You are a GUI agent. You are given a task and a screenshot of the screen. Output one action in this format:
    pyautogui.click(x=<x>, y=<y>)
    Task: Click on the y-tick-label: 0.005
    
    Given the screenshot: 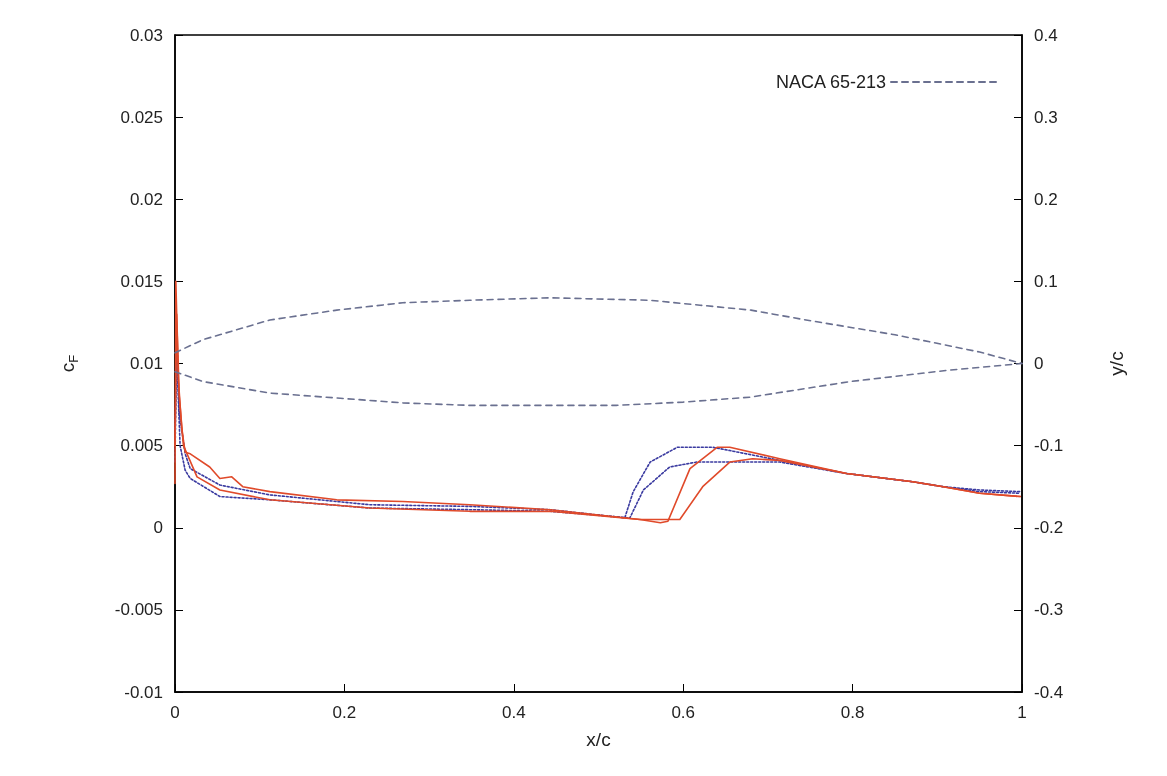 What is the action you would take?
    pyautogui.click(x=141, y=446)
    